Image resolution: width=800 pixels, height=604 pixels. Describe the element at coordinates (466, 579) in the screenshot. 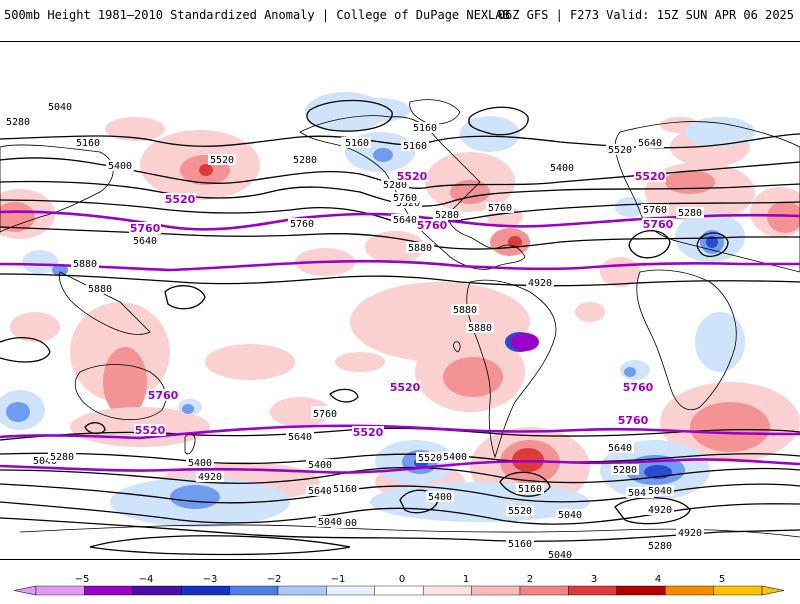

I see `colorbar-tick-label: 1` at that location.